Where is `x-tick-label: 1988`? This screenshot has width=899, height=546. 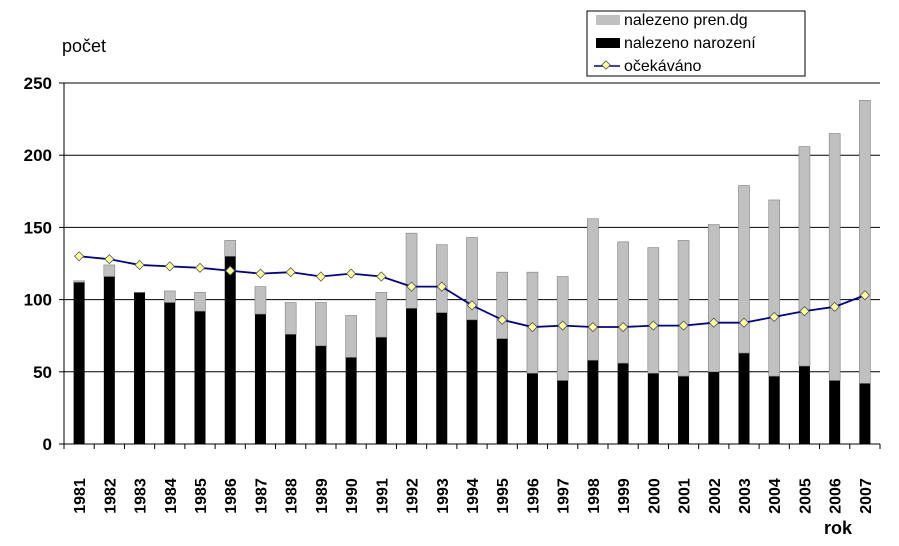
x-tick-label: 1988 is located at coordinates (292, 496).